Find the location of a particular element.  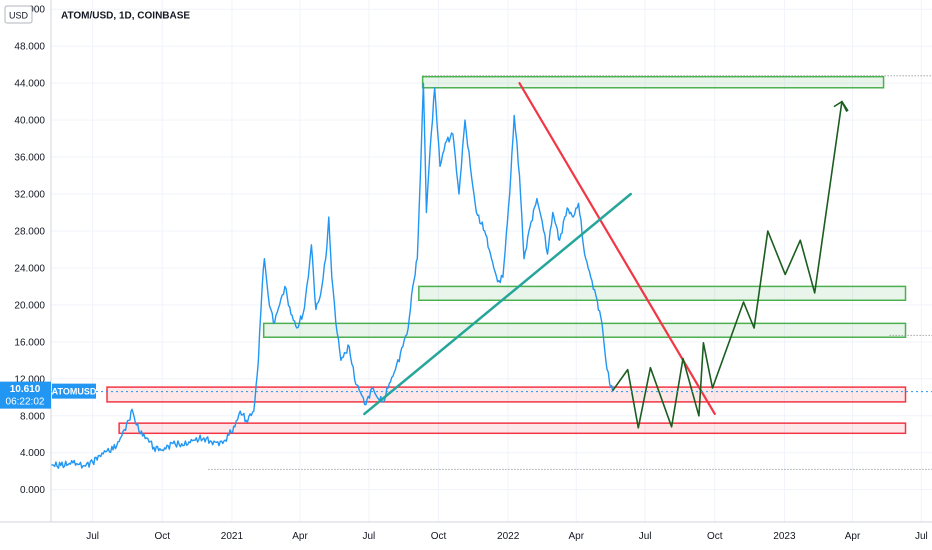

chart-title: ATOM/USD, 1D, COINBASE is located at coordinates (125, 16).